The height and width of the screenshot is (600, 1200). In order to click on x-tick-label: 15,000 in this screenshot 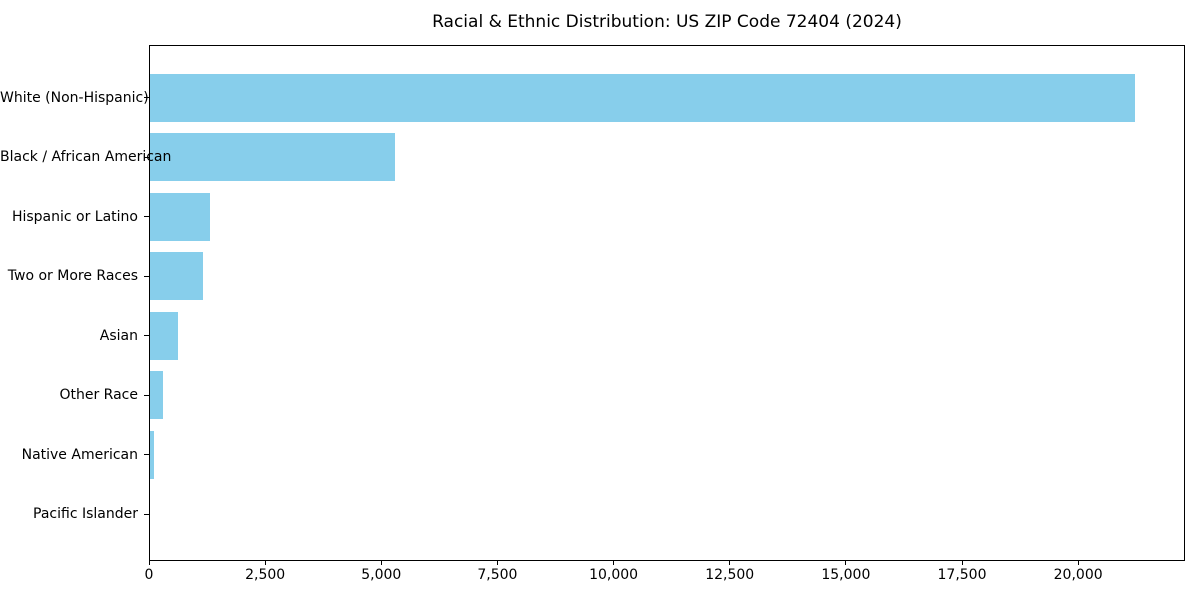, I will do `click(846, 575)`.